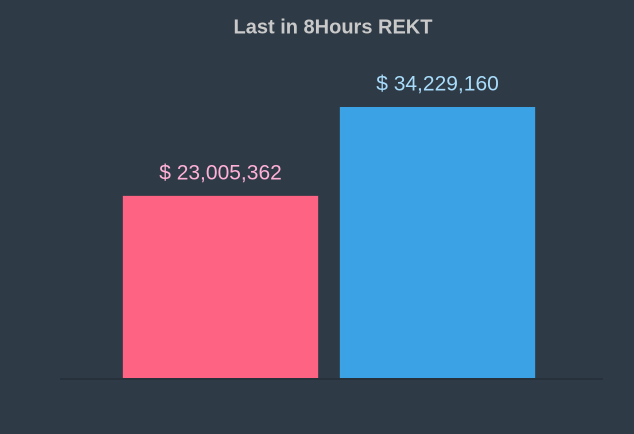 This screenshot has height=434, width=634. What do you see at coordinates (333, 27) in the screenshot?
I see `chart-title: Last in 8Hours REKT` at bounding box center [333, 27].